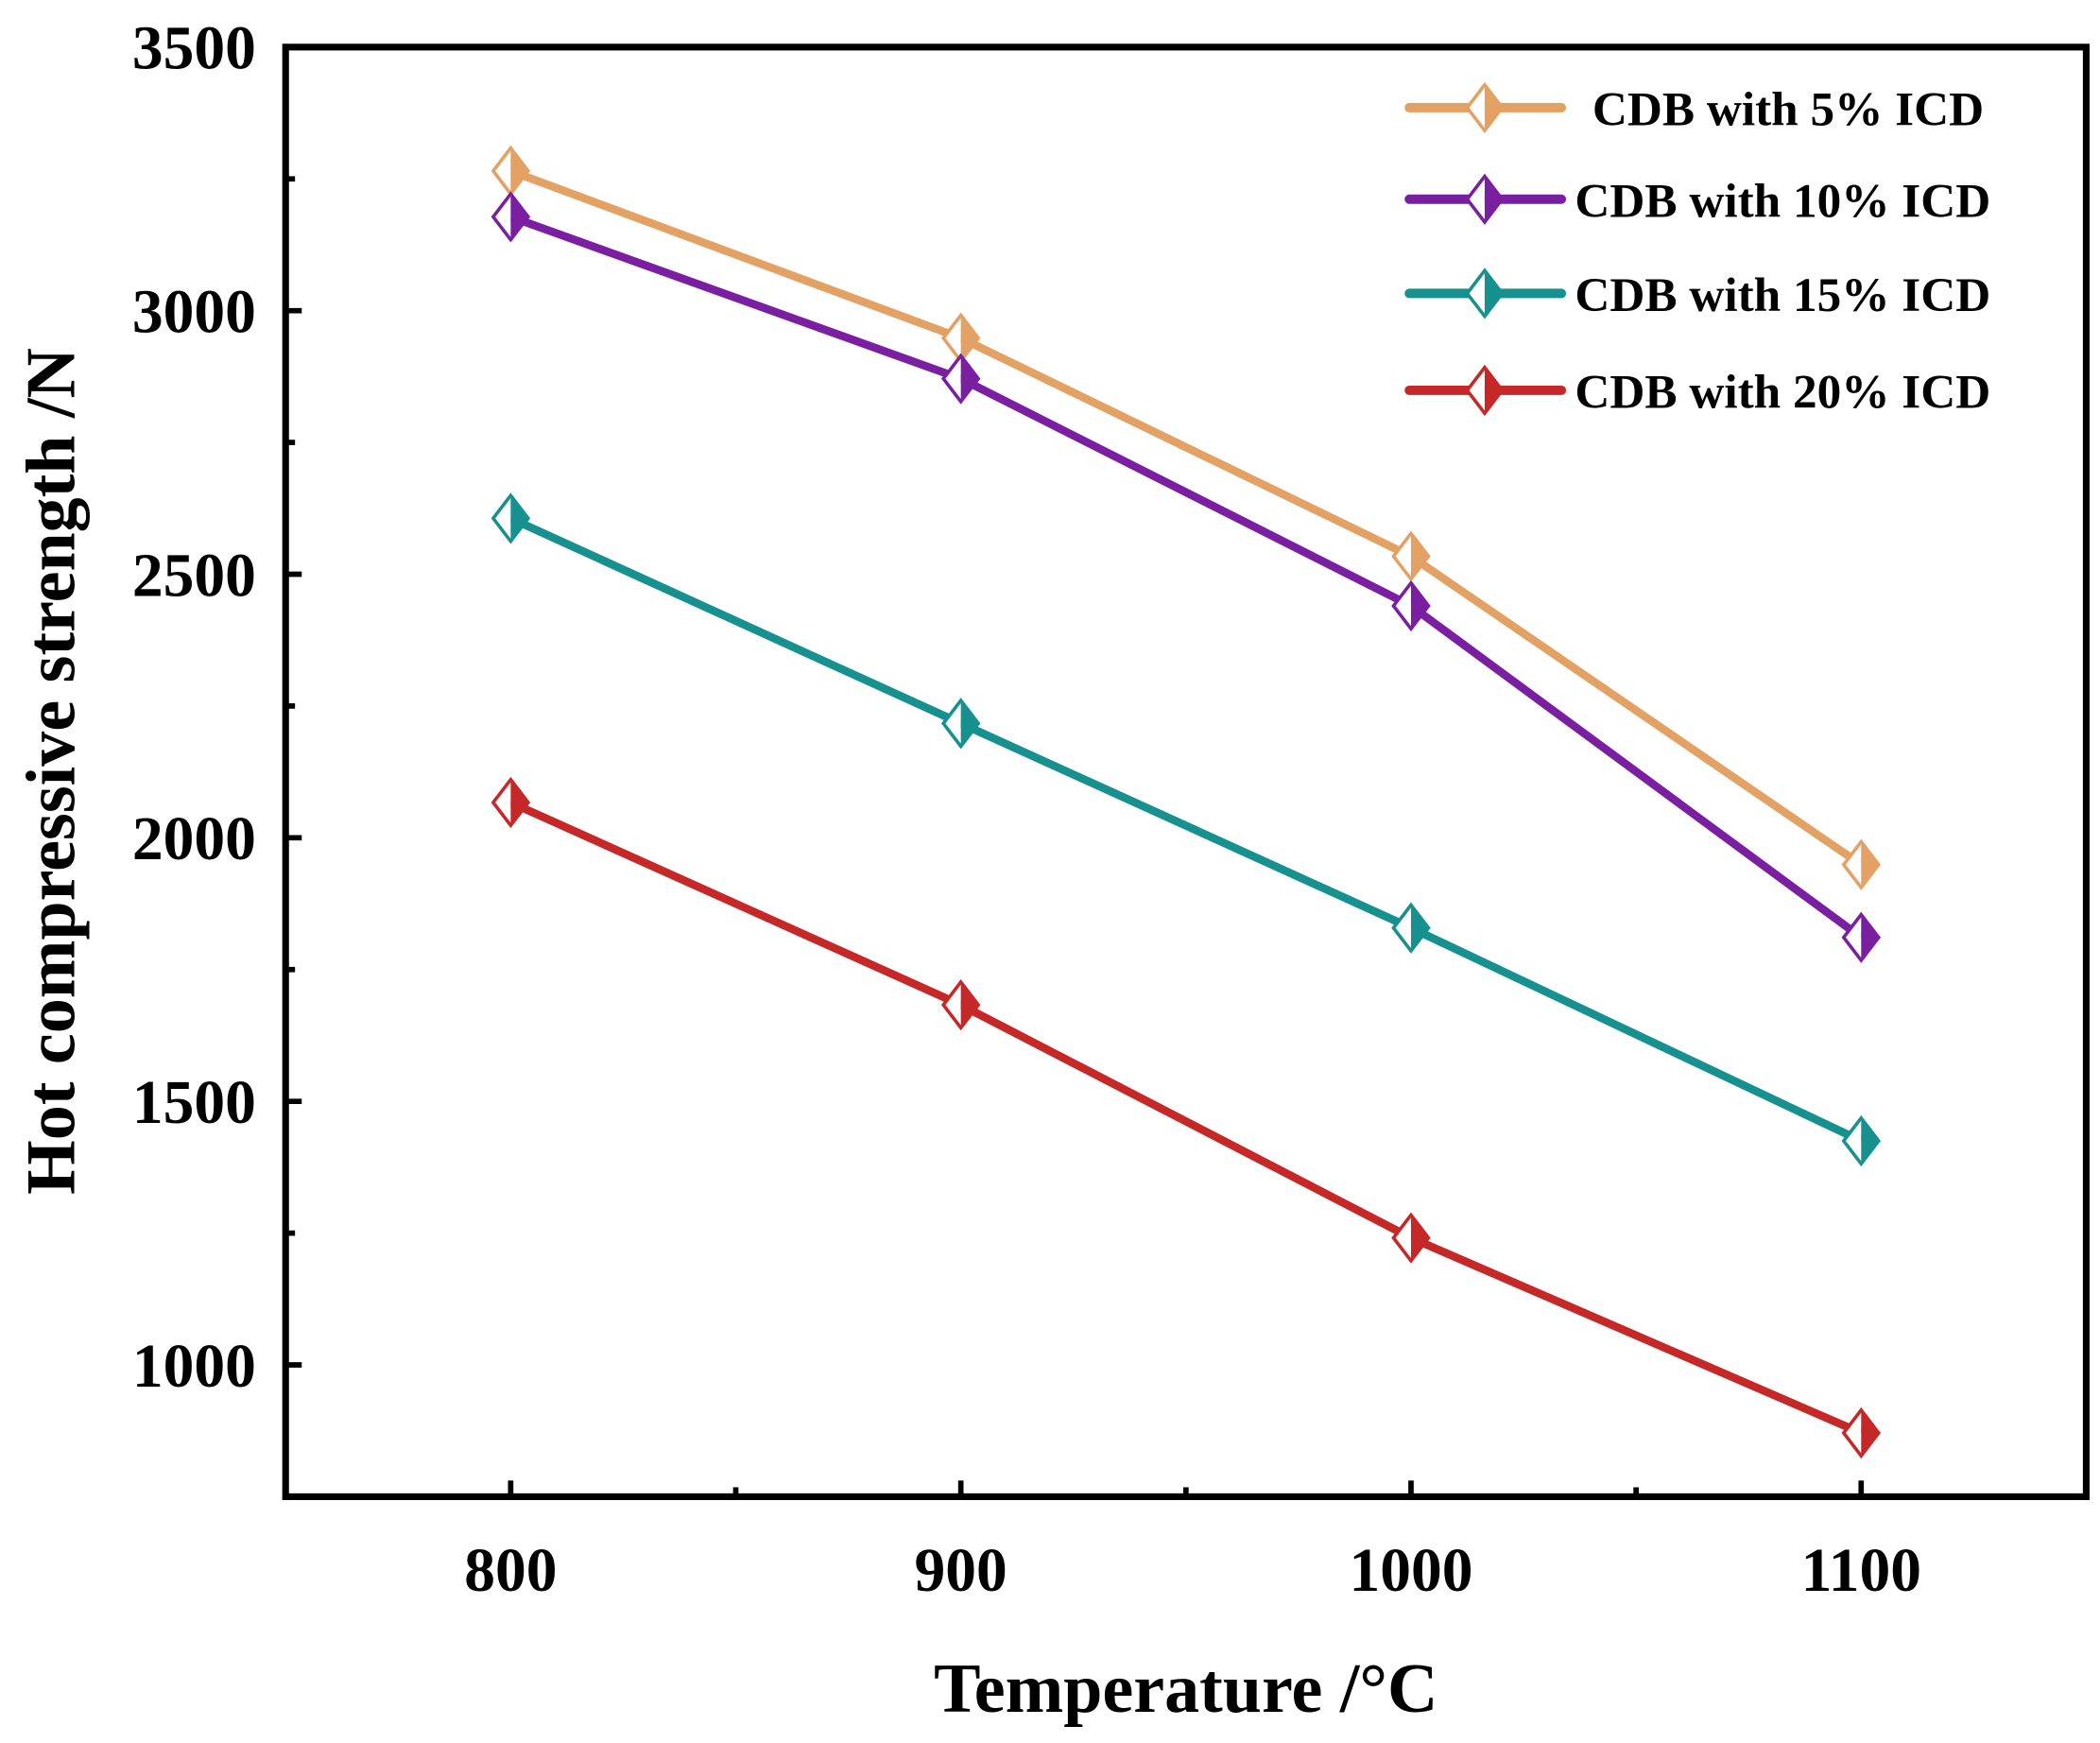 This screenshot has width=2100, height=1743. I want to click on x-tick-label: 1100, so click(1861, 1571).